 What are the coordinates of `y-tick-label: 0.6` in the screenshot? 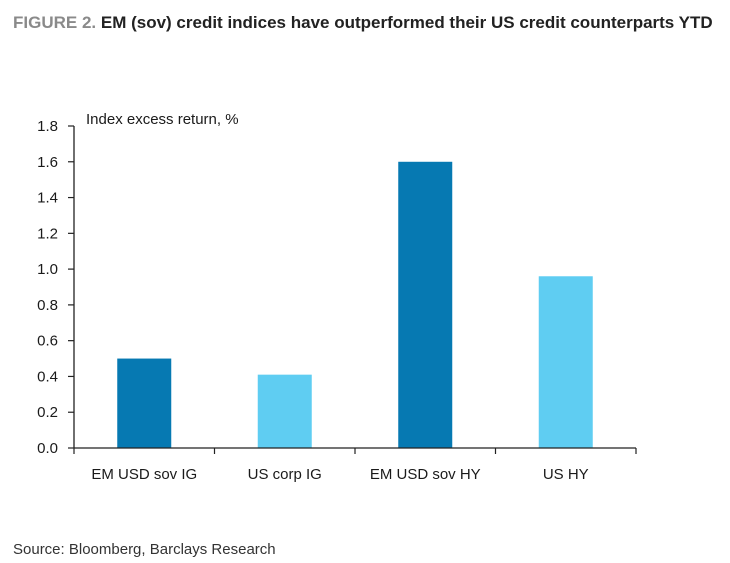 It's located at (47, 341).